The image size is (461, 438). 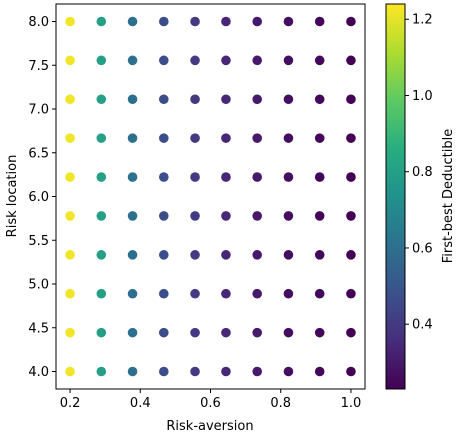 I want to click on x-tick-label: 0.4, so click(x=140, y=403).